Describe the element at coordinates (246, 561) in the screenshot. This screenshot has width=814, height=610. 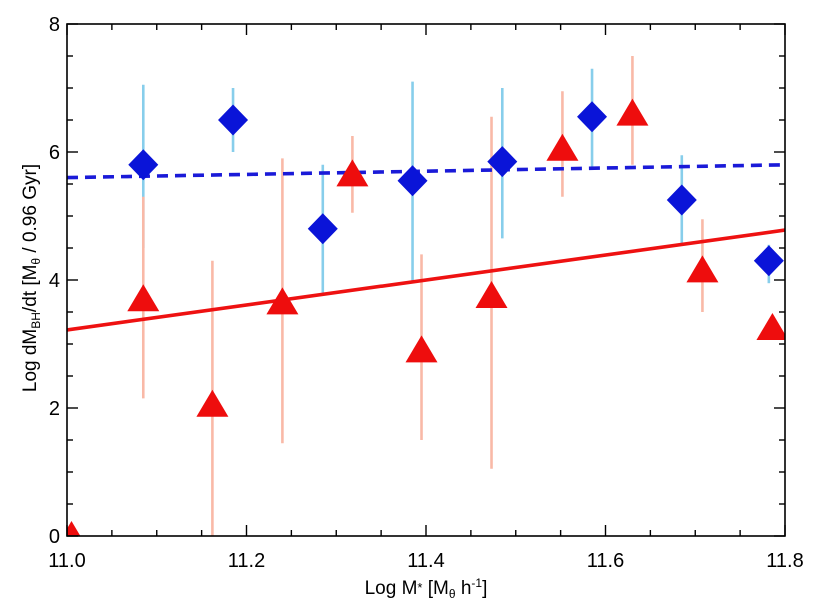
I see `x-tick-label: 11.2` at that location.